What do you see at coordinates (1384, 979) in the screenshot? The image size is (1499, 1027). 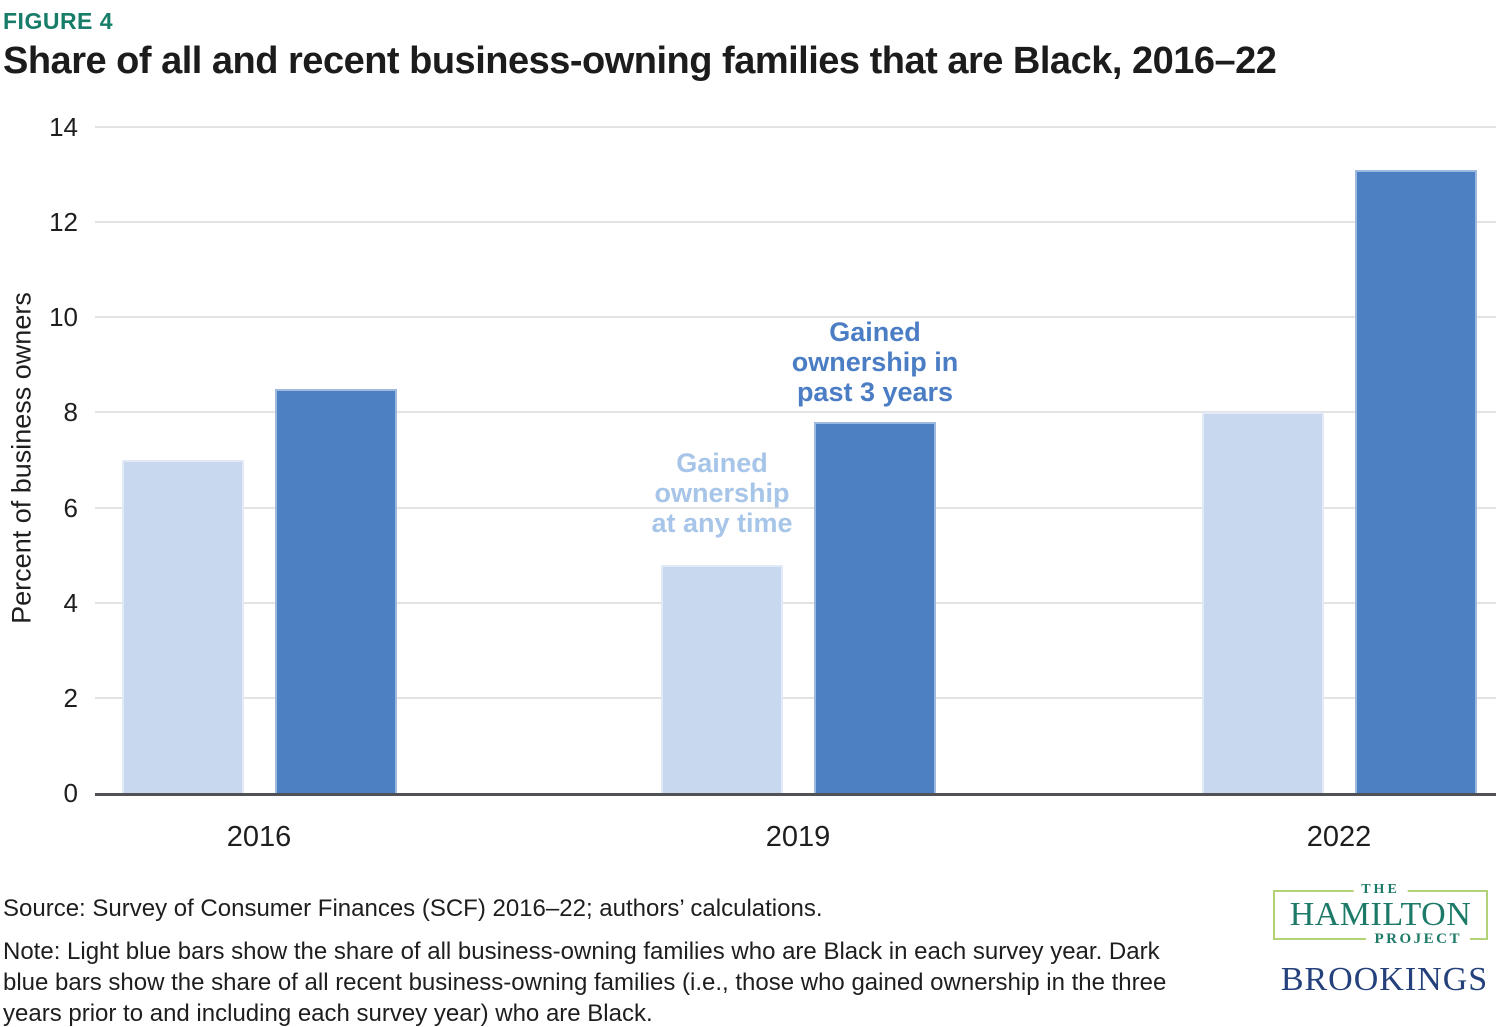 I see `brookings-logo: BROOKINGS` at bounding box center [1384, 979].